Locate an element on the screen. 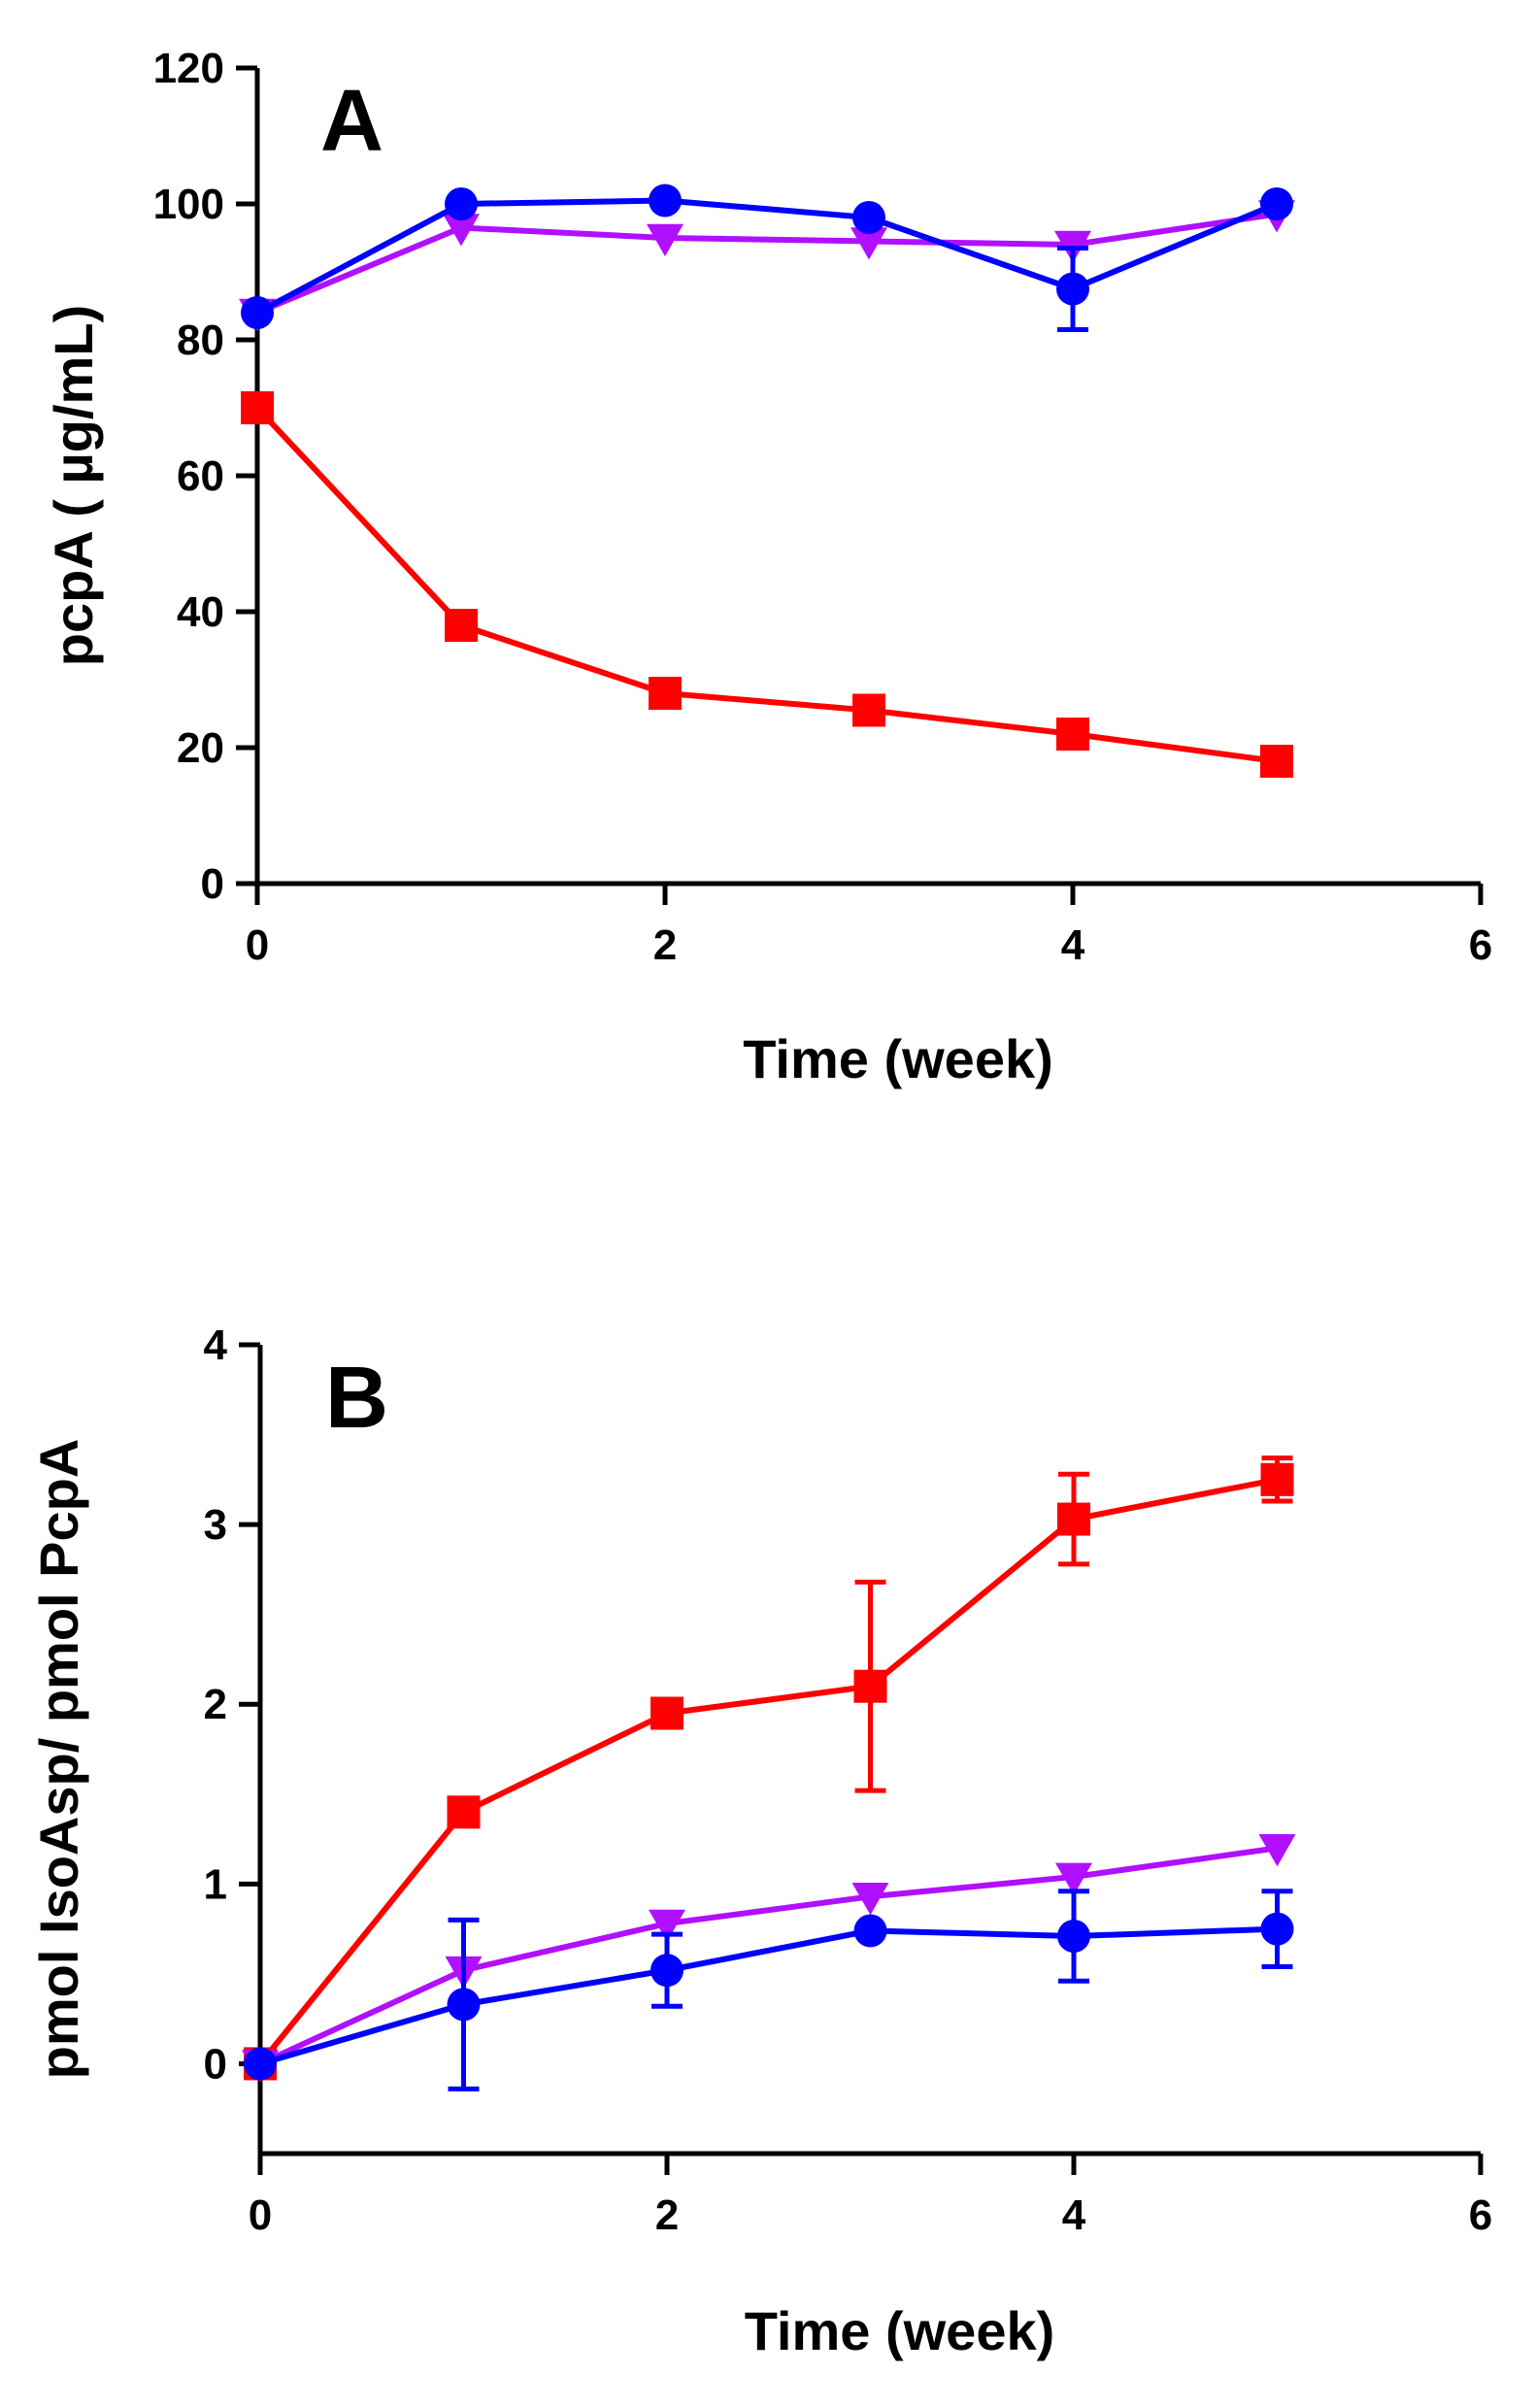  series-square is located at coordinates (767, 584).